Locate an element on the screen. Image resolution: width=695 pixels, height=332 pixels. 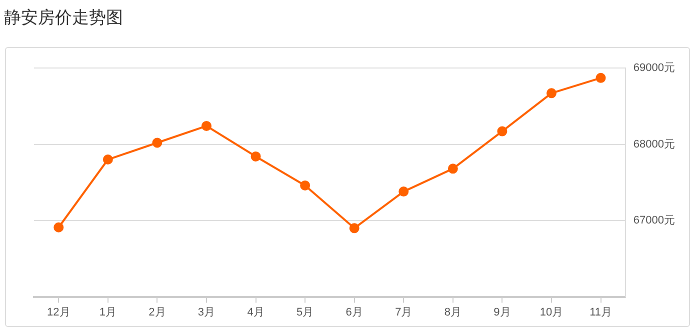
x-tick-label: 10月 is located at coordinates (552, 312).